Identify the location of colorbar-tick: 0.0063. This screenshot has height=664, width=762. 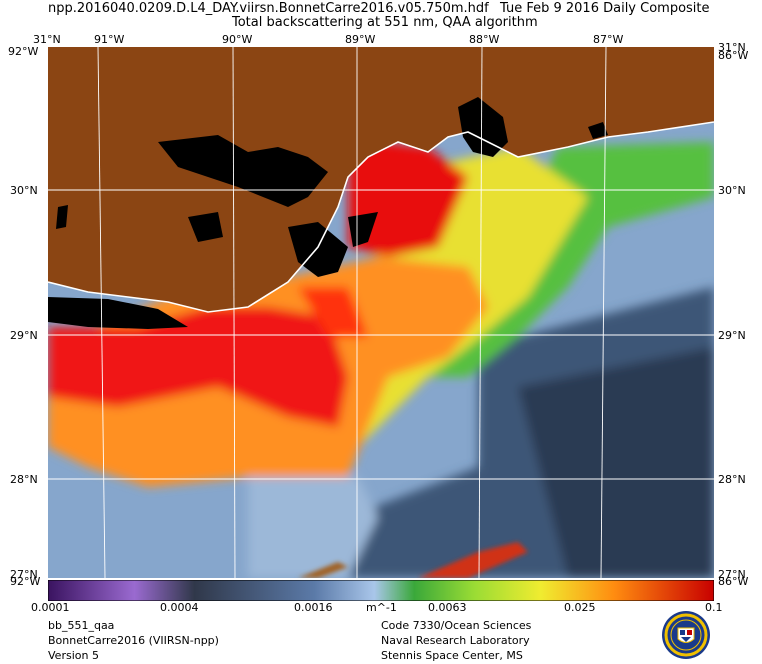
(447, 607).